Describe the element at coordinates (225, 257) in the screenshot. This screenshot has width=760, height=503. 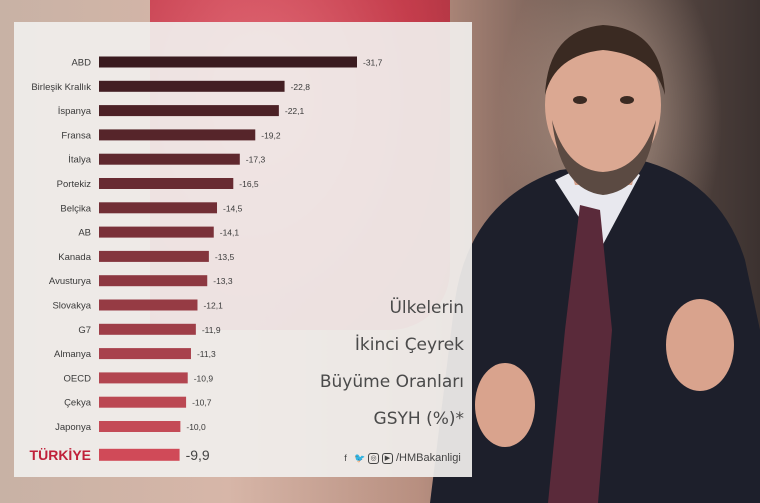
I see `value-label: -13,5` at that location.